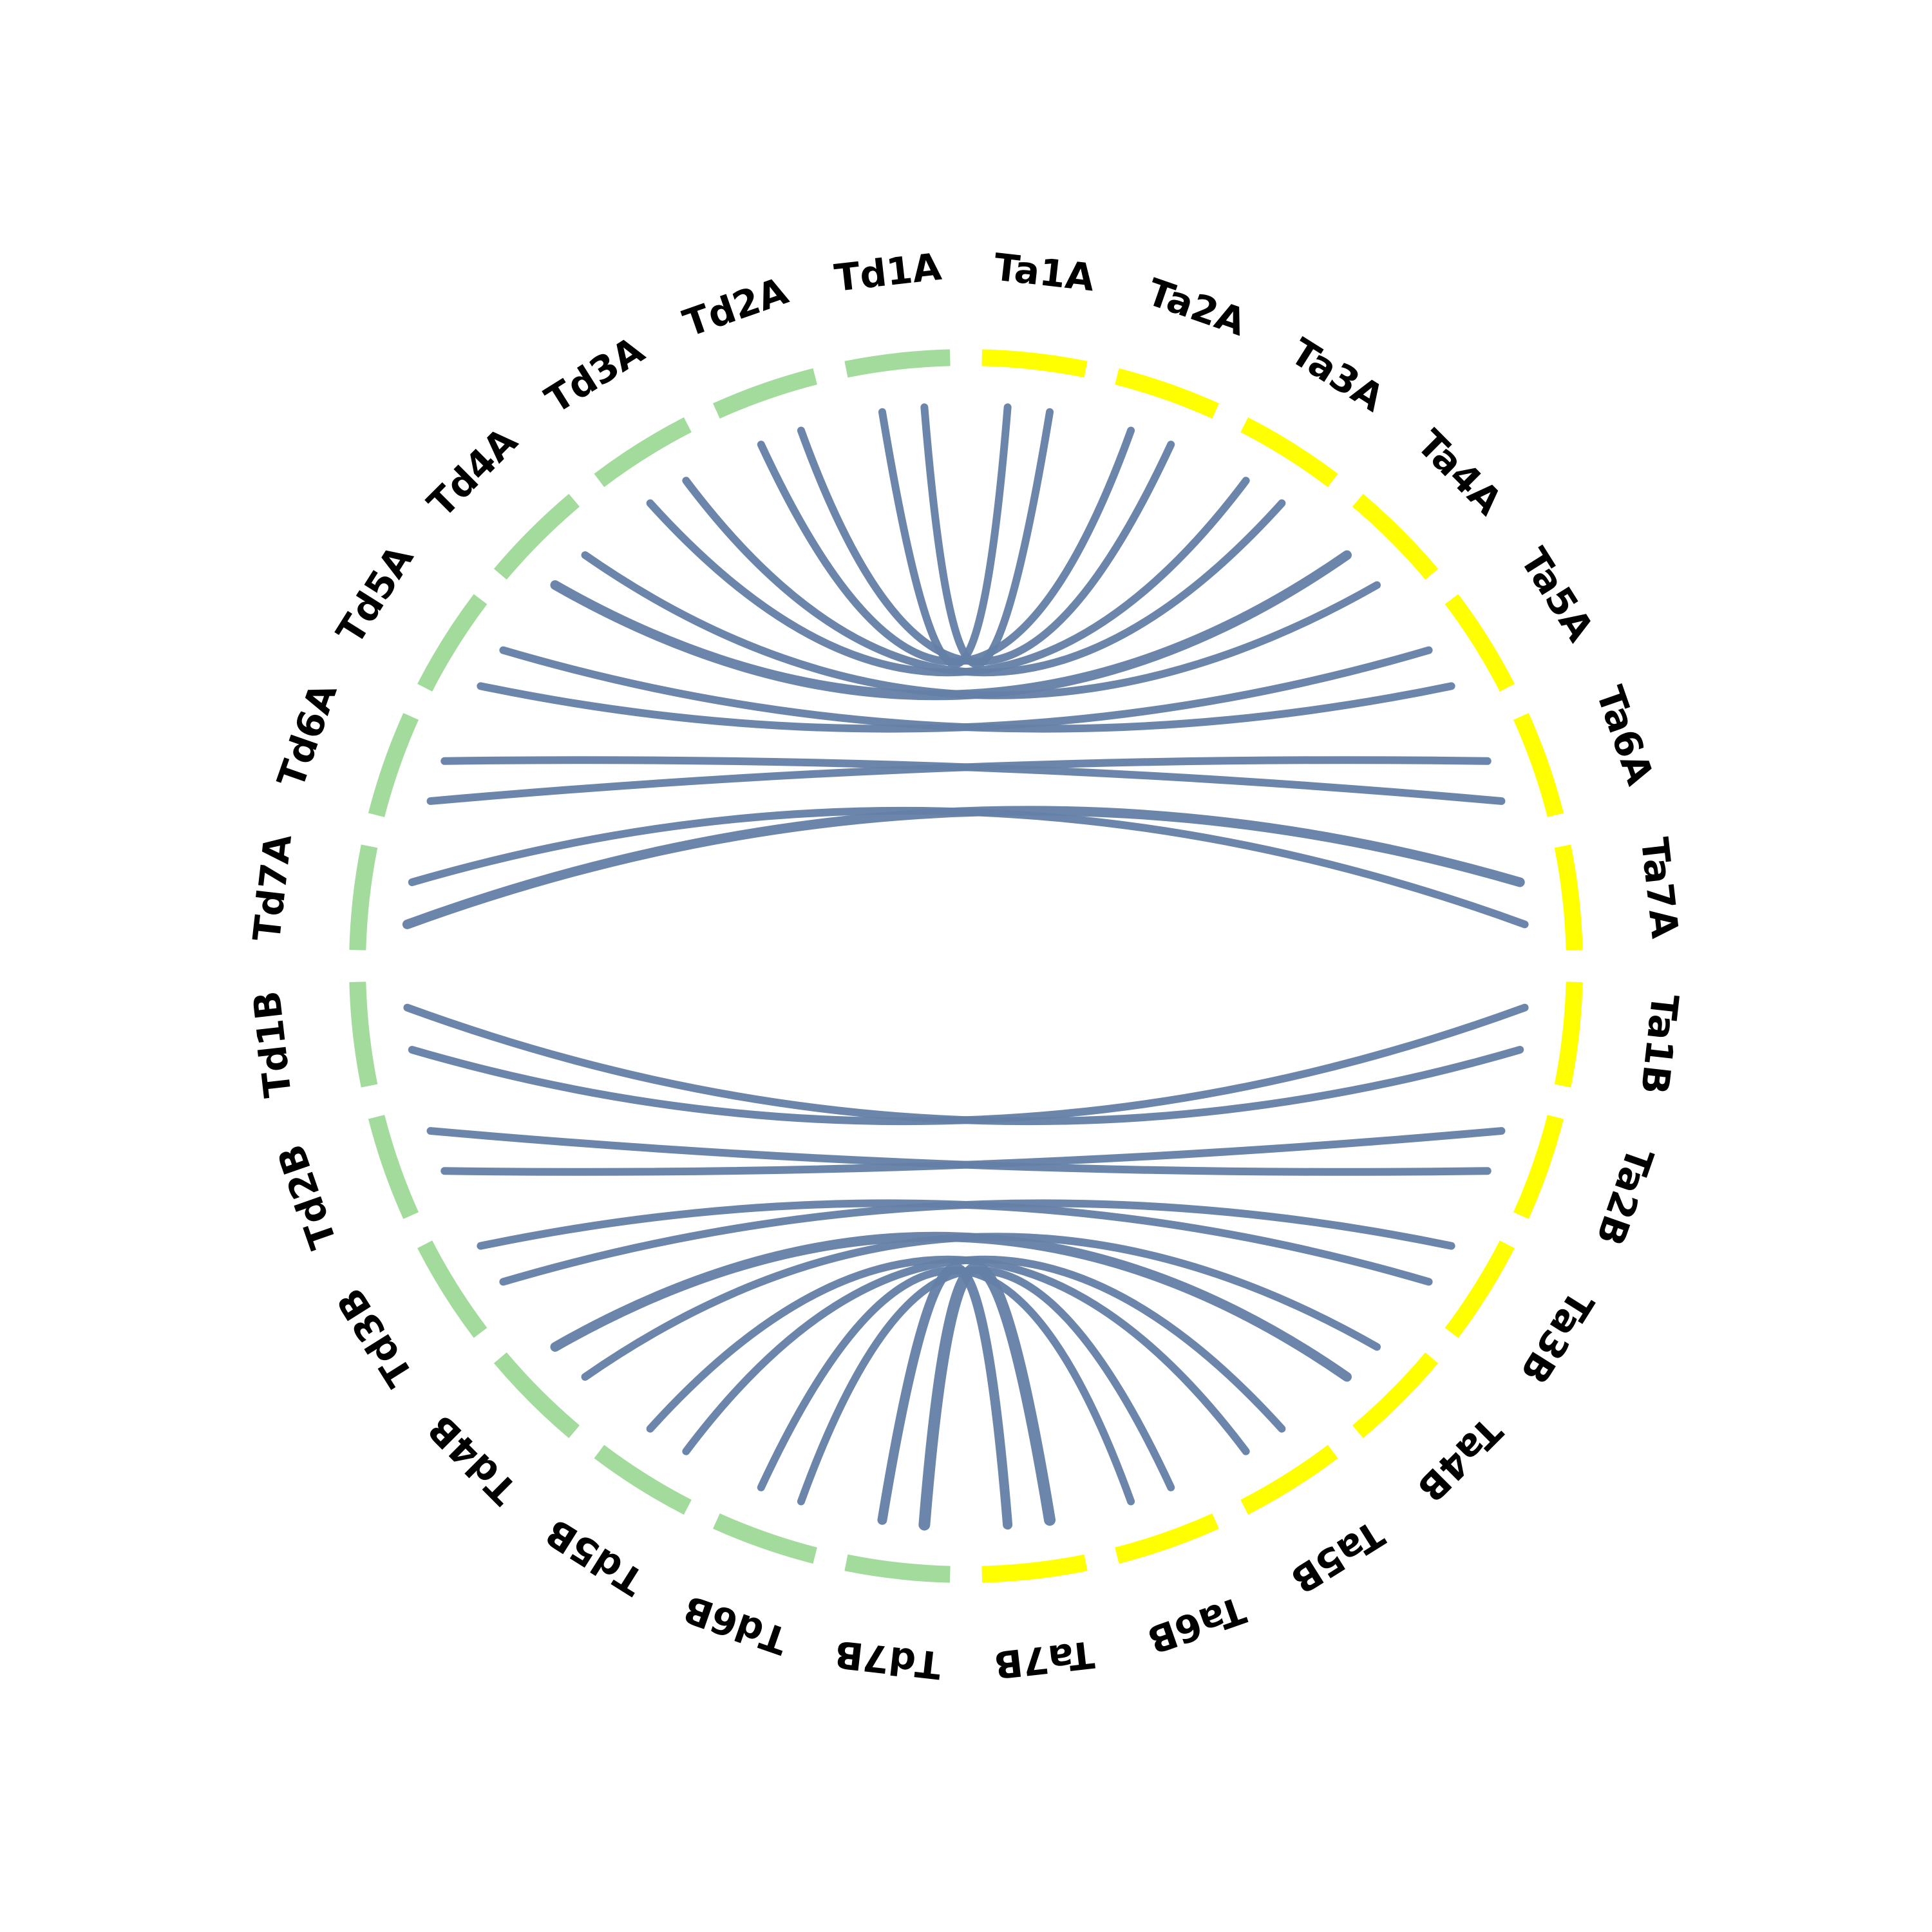  Describe the element at coordinates (643, 1479) in the screenshot. I see `chromosome-segment-td5b` at that location.